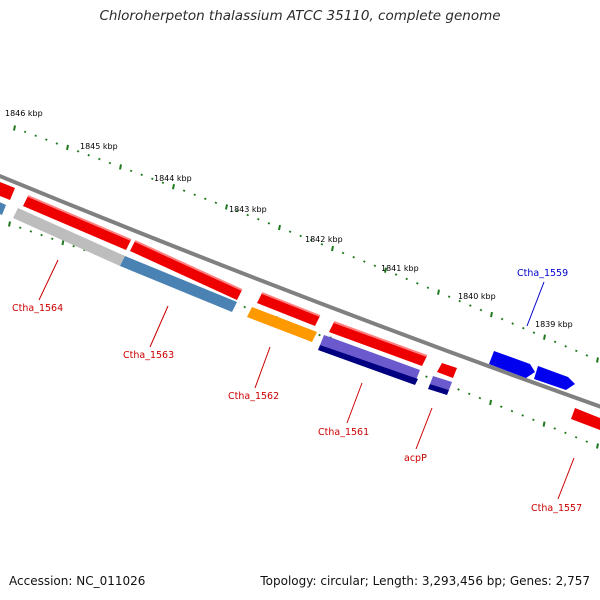 This screenshot has width=600, height=600. Describe the element at coordinates (99, 146) in the screenshot. I see `scale-label-1845: 1845 kbp` at that location.